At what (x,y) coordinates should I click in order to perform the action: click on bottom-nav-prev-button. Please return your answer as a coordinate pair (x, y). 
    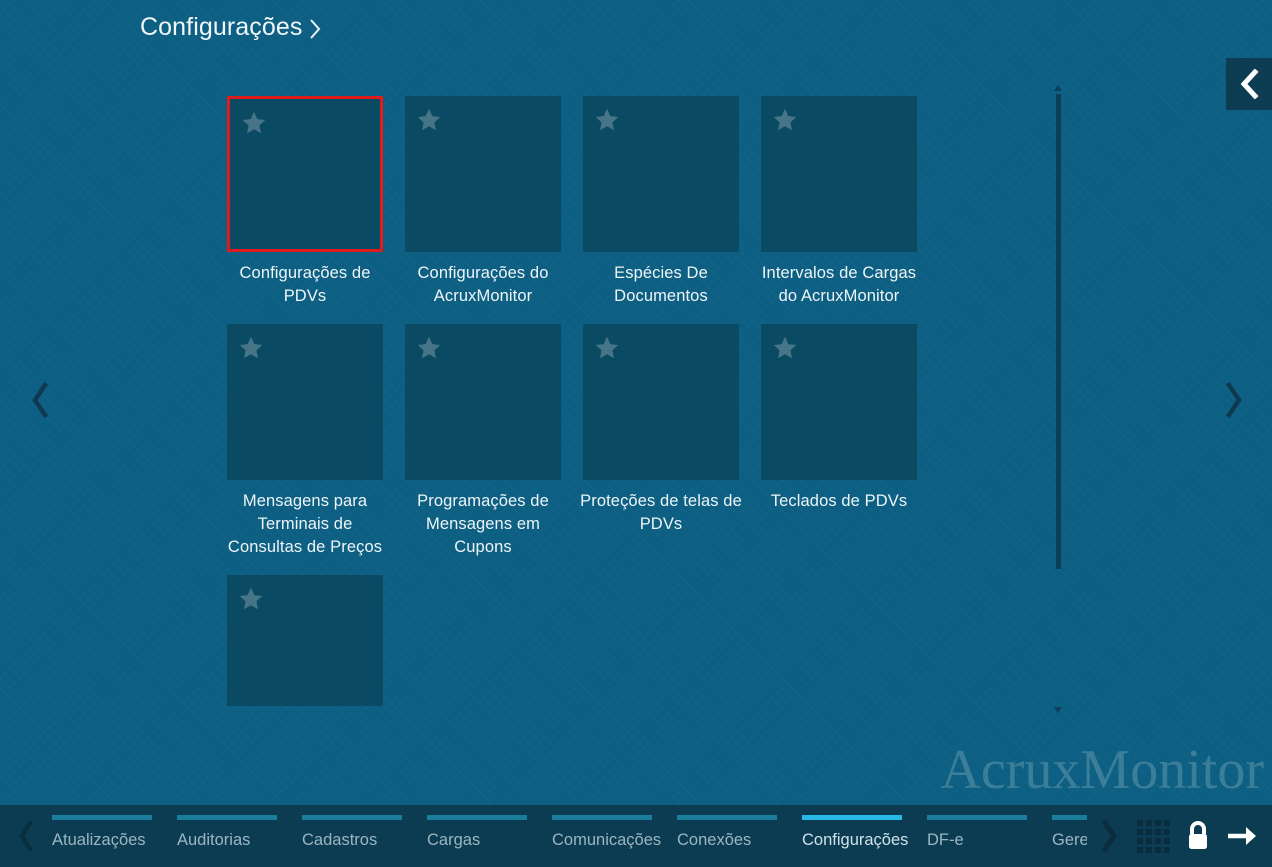
    Looking at the image, I should click on (26, 836).